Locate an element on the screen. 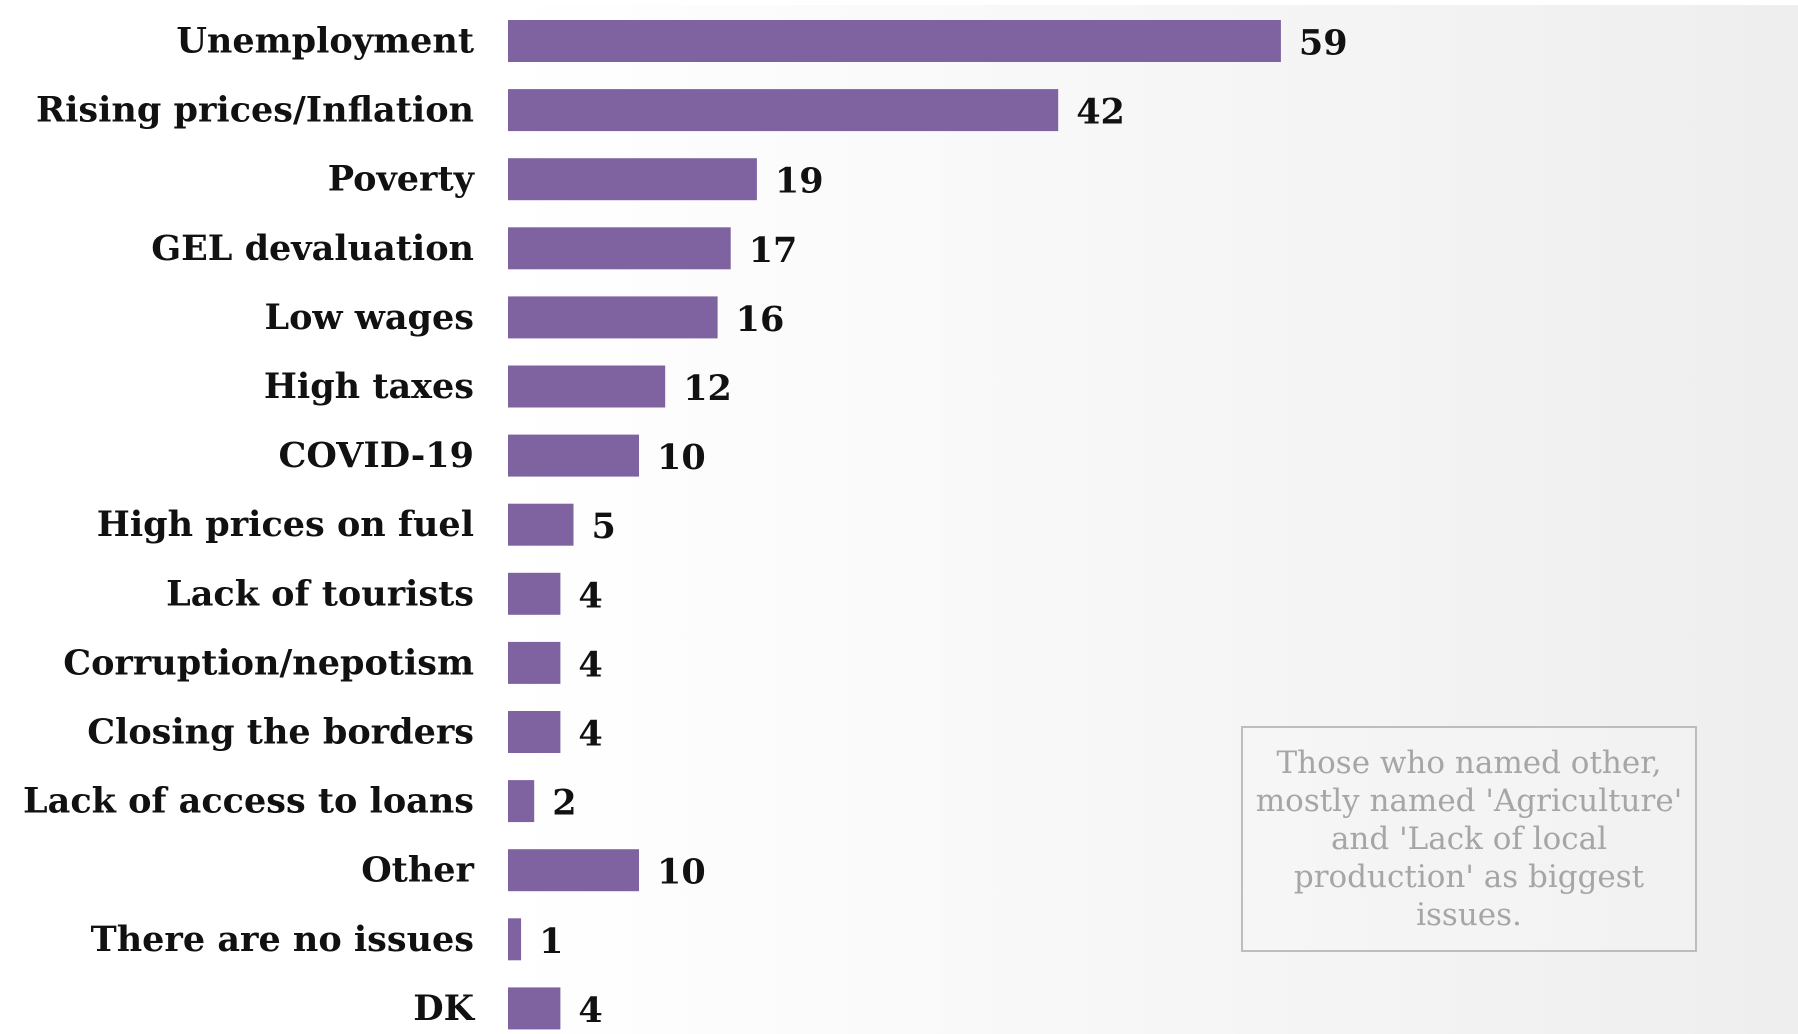  category-label: High prices on fuel is located at coordinates (285, 524).